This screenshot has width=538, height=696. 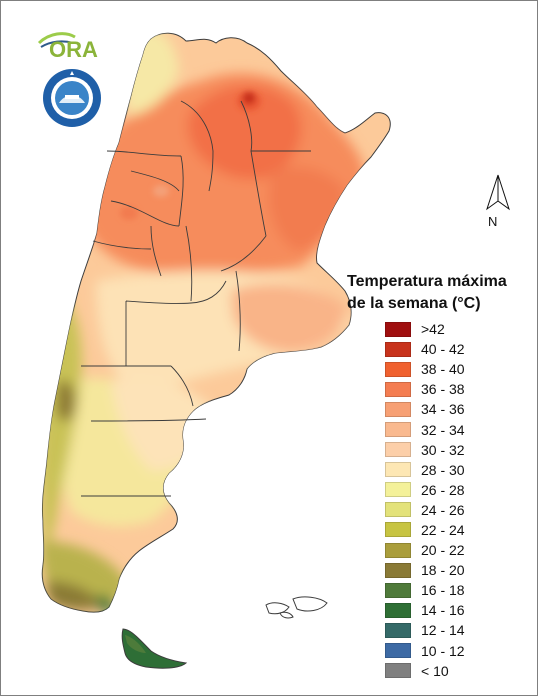 I want to click on legend-item: < 10, so click(x=425, y=671).